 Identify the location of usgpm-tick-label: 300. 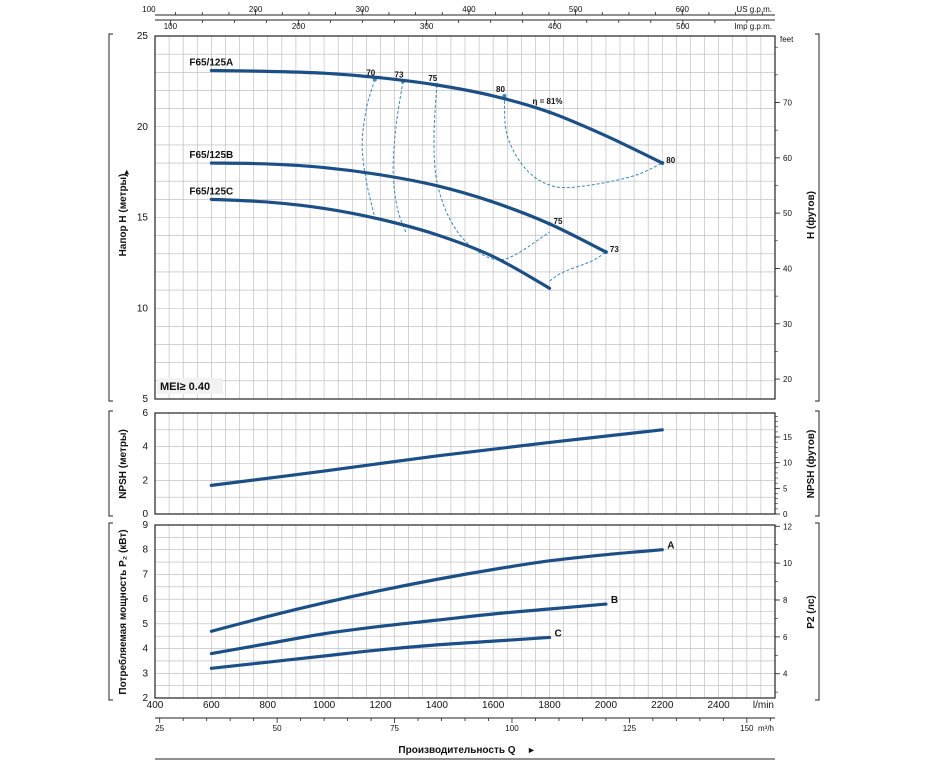
(363, 9).